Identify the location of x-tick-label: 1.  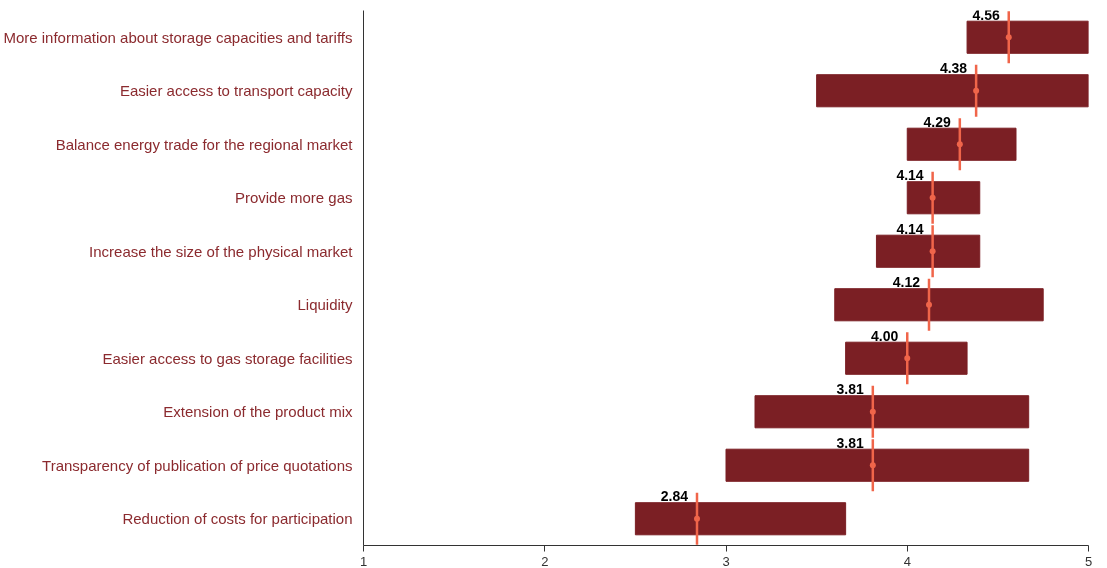
(363, 560).